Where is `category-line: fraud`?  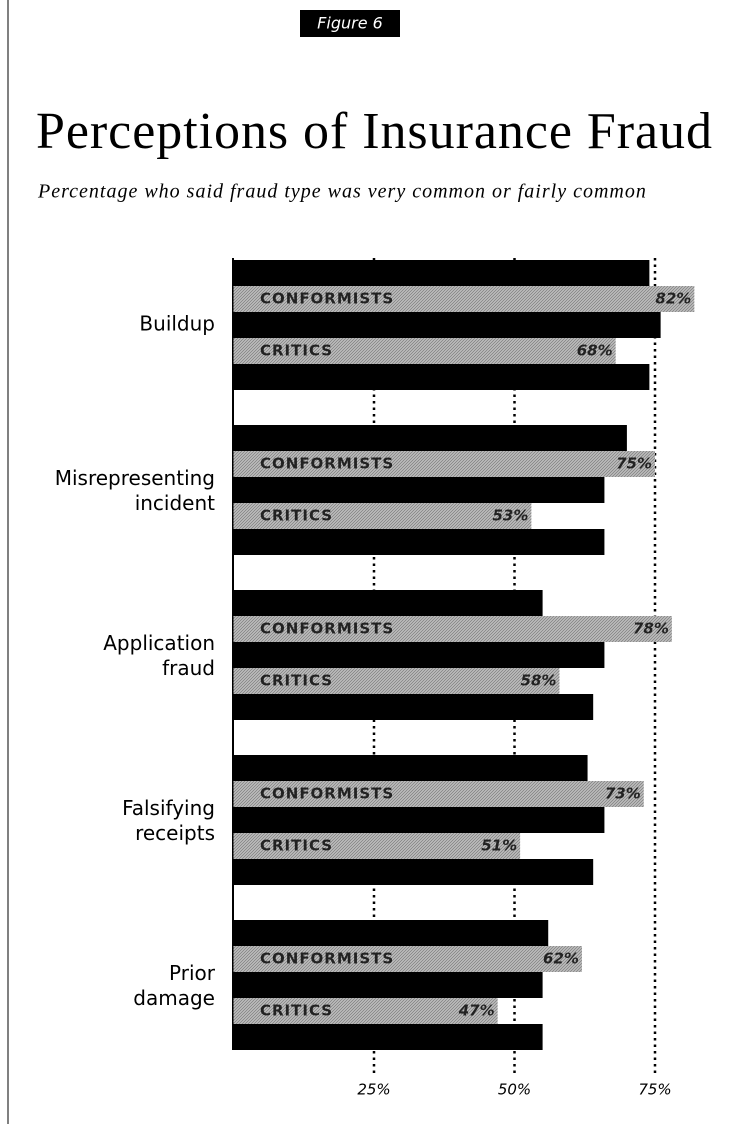 category-line: fraud is located at coordinates (188, 668).